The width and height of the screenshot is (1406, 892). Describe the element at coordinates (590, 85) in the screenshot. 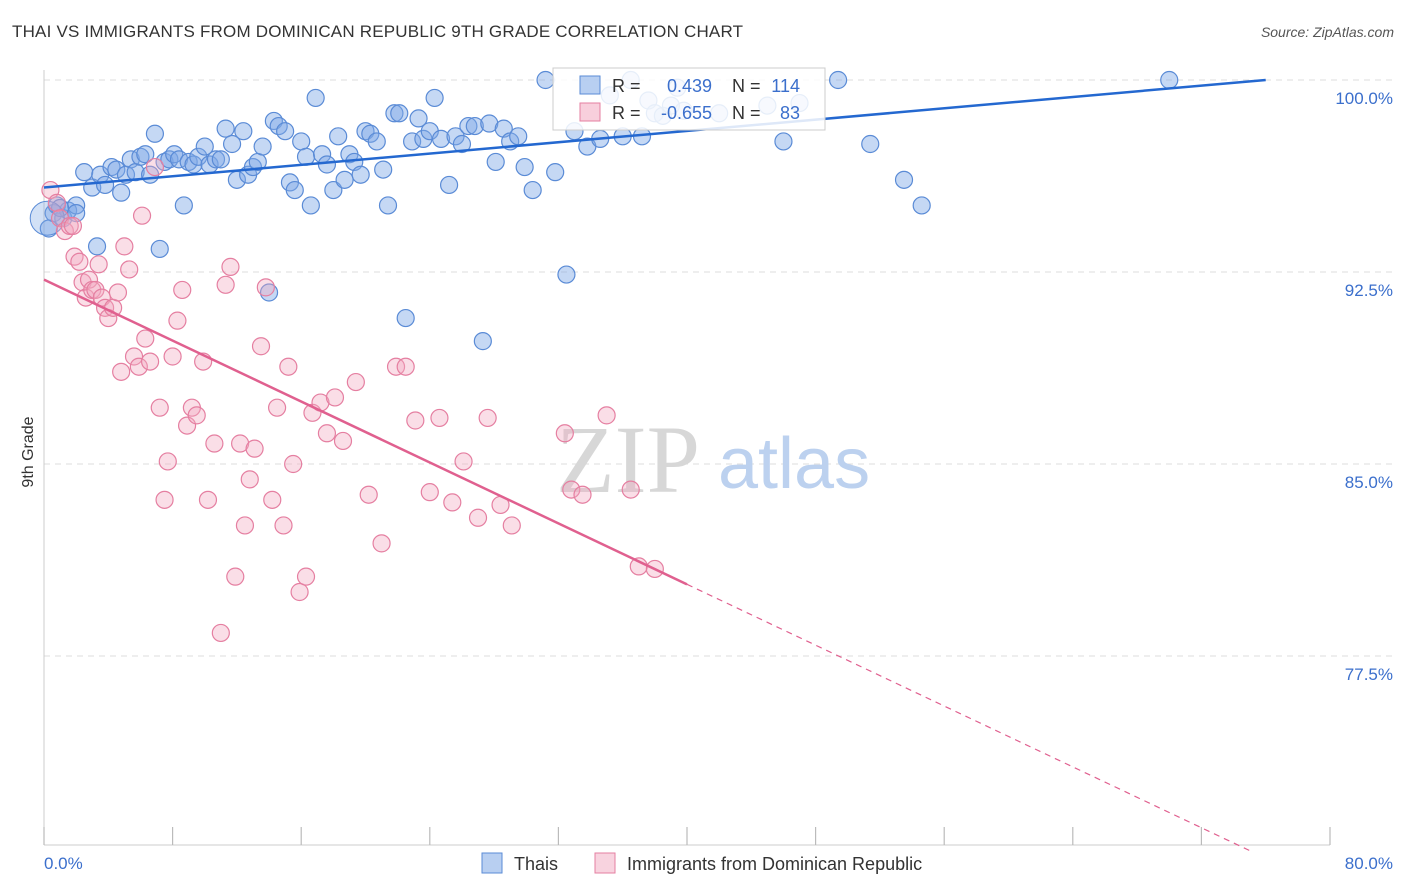

I see `legend-swatch` at that location.